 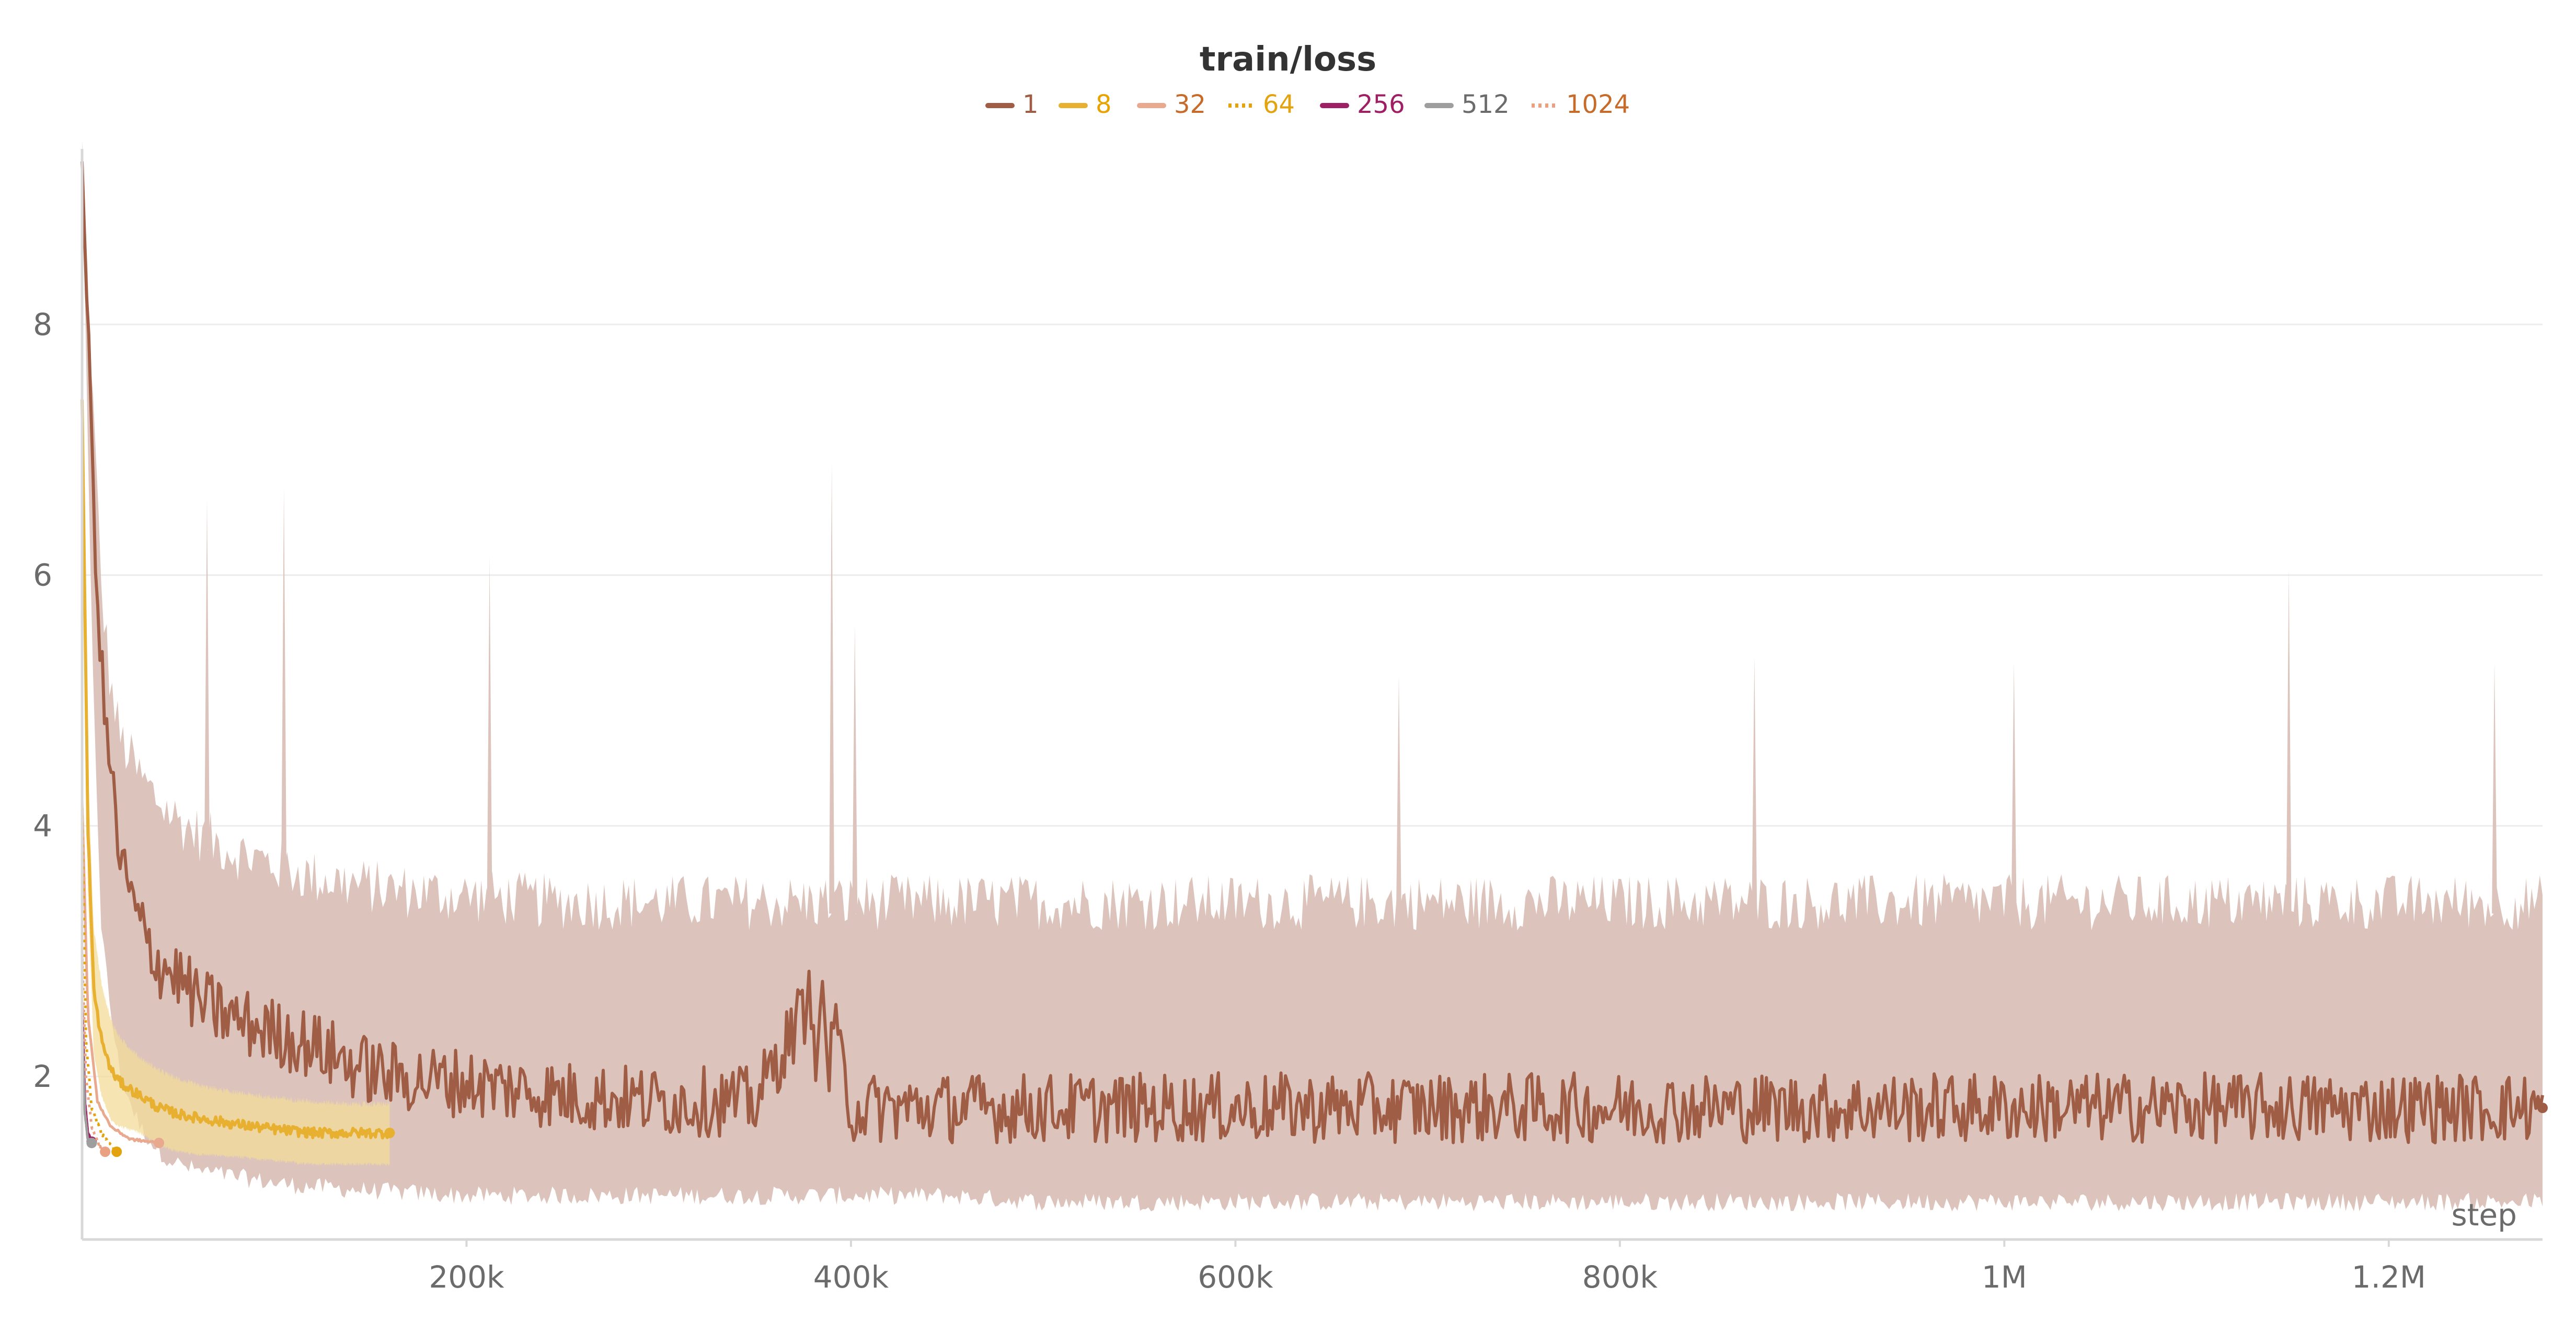 I want to click on y-tick-label-6: 6, so click(x=42, y=575).